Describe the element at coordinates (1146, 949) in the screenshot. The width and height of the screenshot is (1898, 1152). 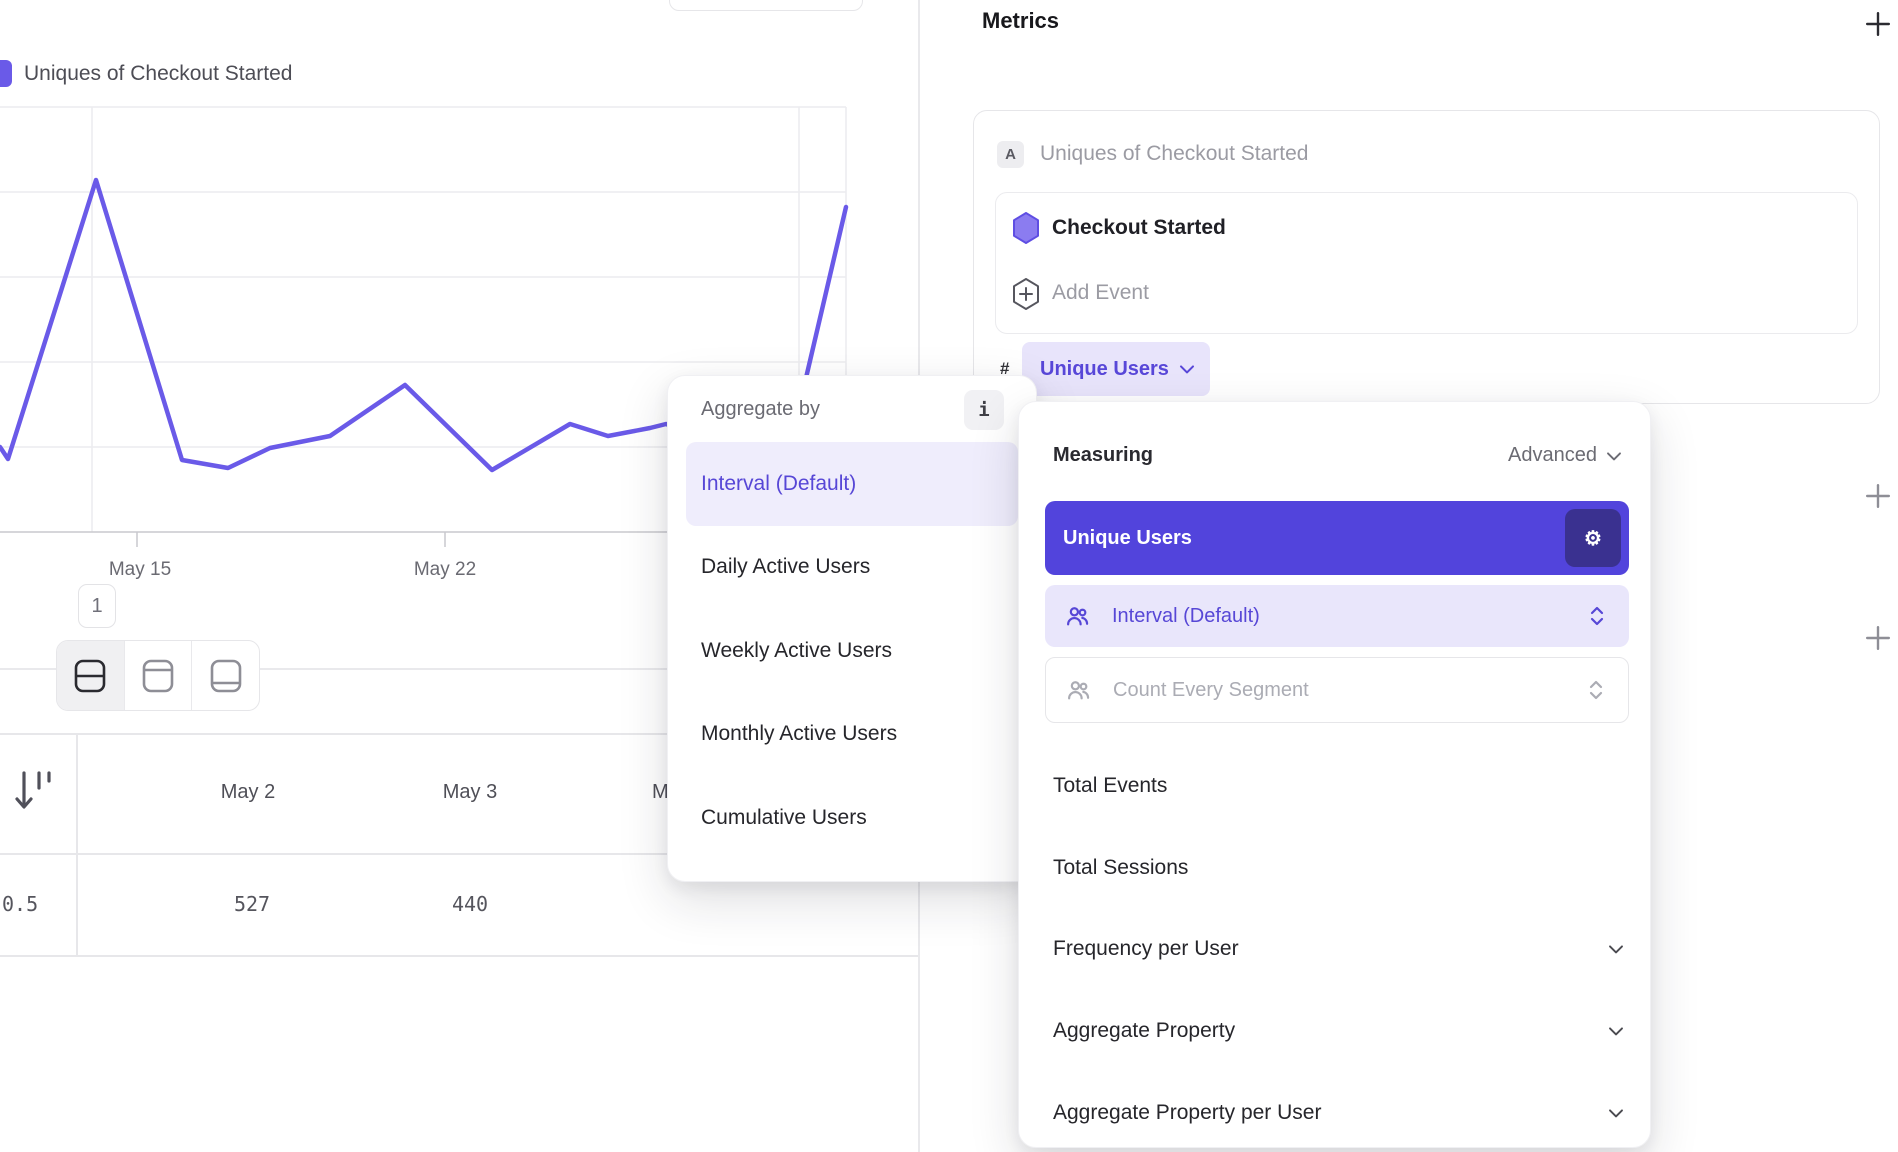
I see `measuring-option-label: Frequency per User` at that location.